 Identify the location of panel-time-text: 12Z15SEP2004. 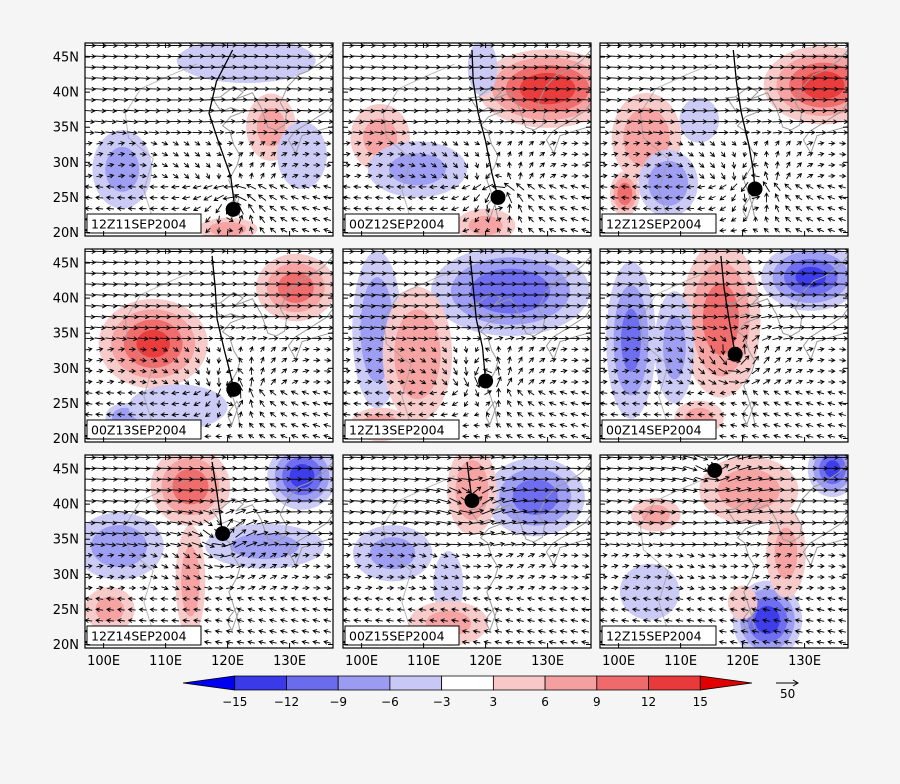
(654, 636).